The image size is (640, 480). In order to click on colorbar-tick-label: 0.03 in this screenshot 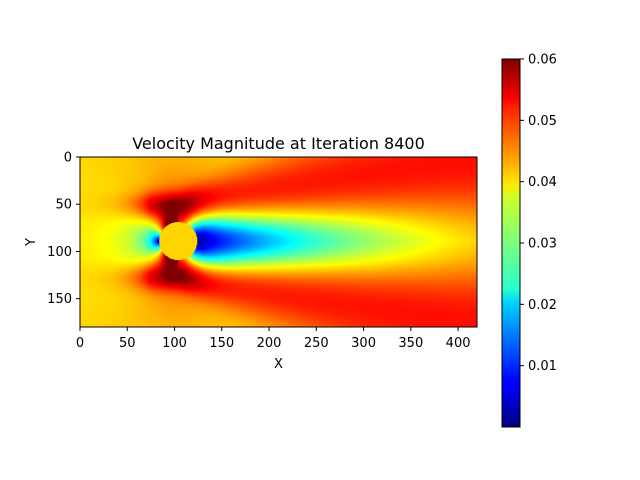, I will do `click(542, 244)`.